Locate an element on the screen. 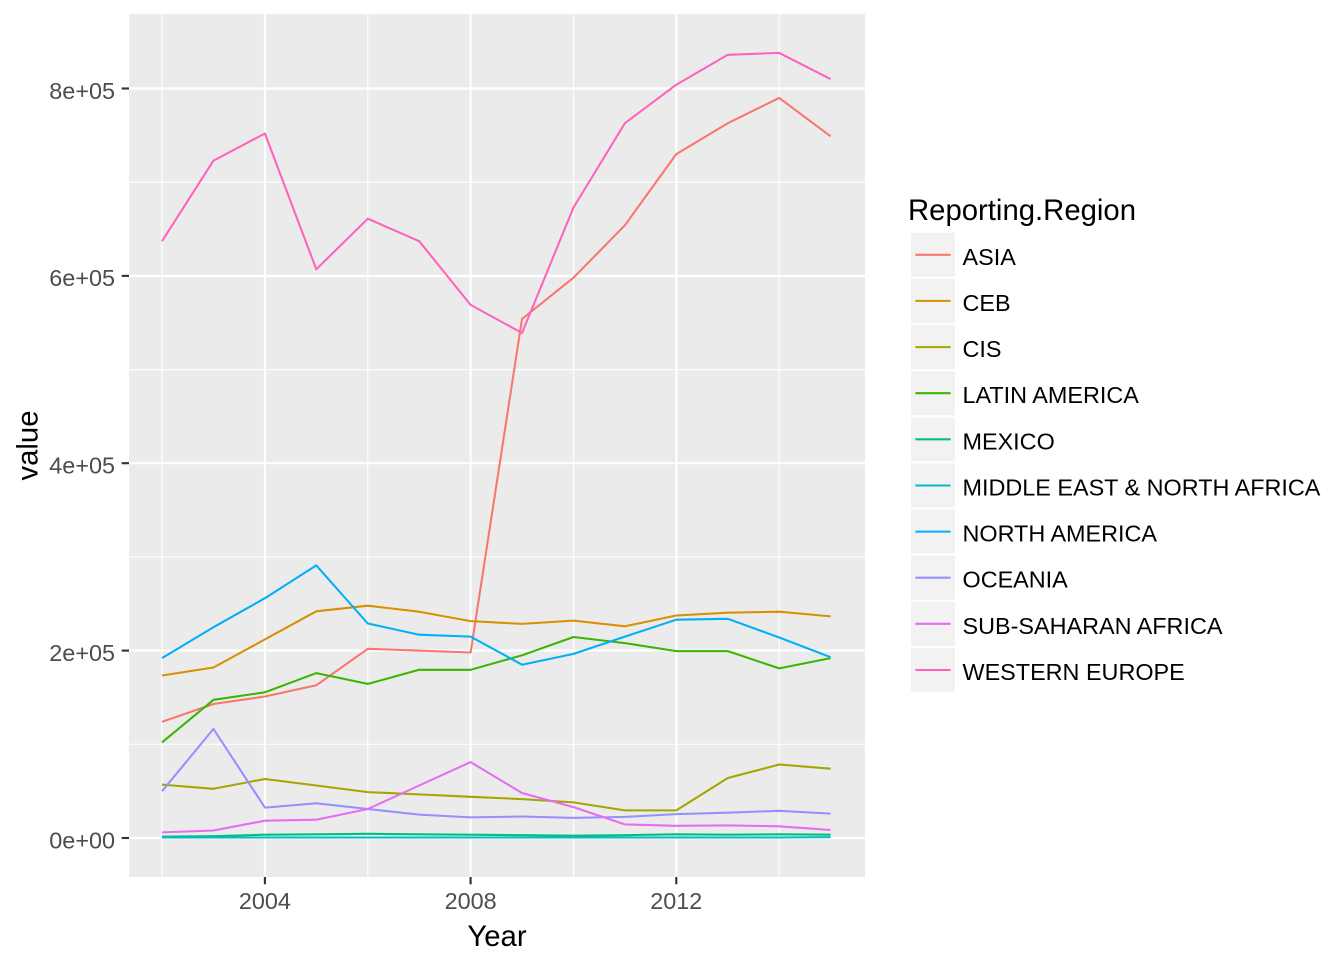 This screenshot has height=960, width=1344. svg-text: MIDDLE EAST & NORTH AFRICA is located at coordinates (1142, 488).